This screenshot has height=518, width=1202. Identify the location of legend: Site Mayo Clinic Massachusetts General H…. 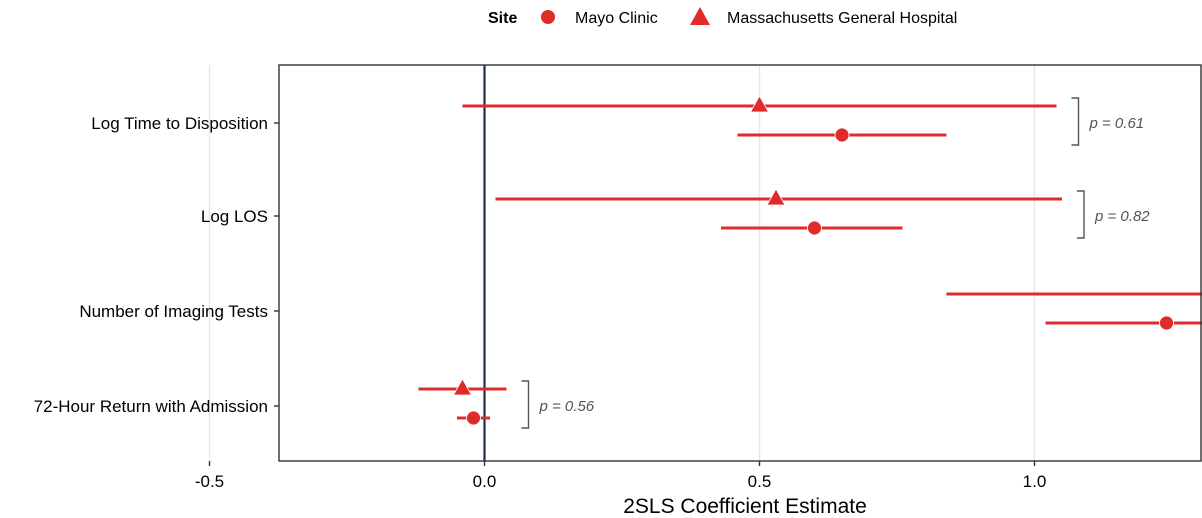
(722, 17).